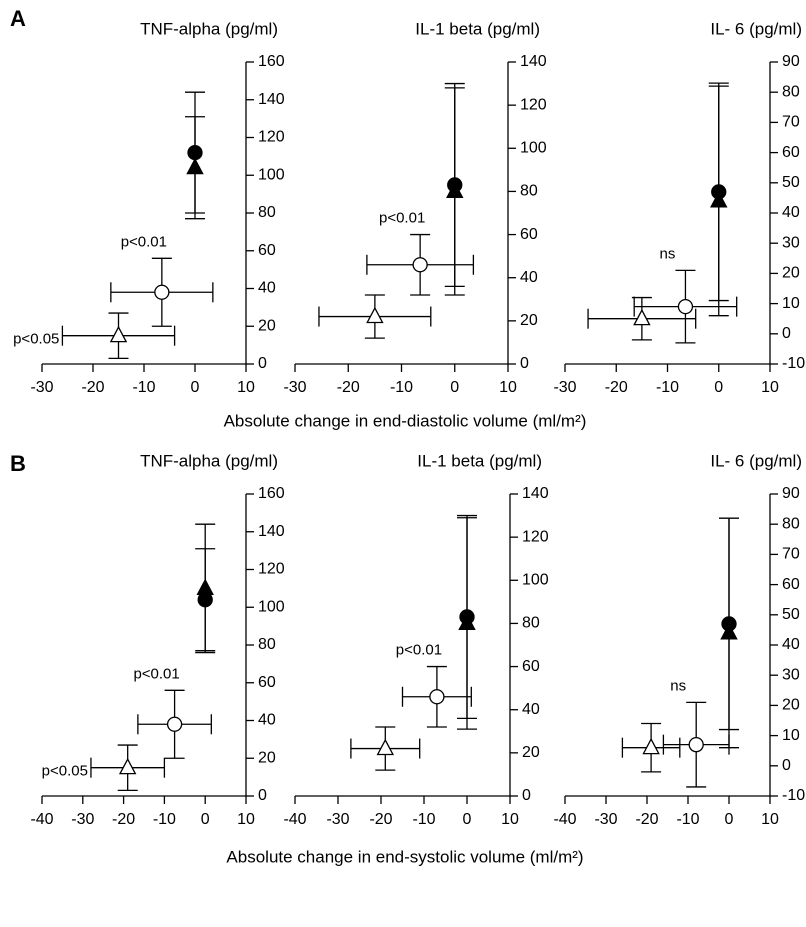  I want to click on y-tick-label: 70, so click(791, 122).